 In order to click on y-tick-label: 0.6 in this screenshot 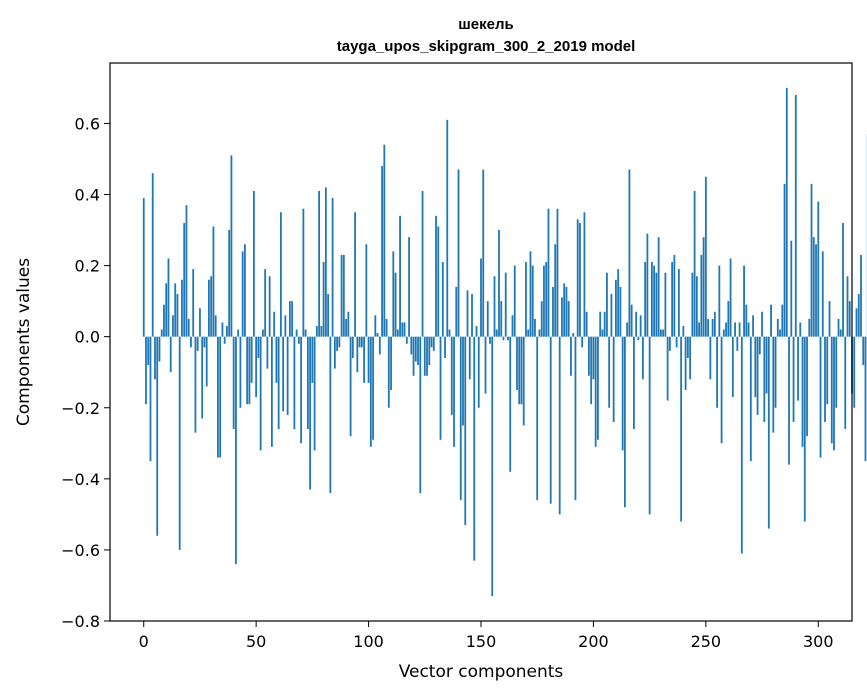, I will do `click(87, 123)`.